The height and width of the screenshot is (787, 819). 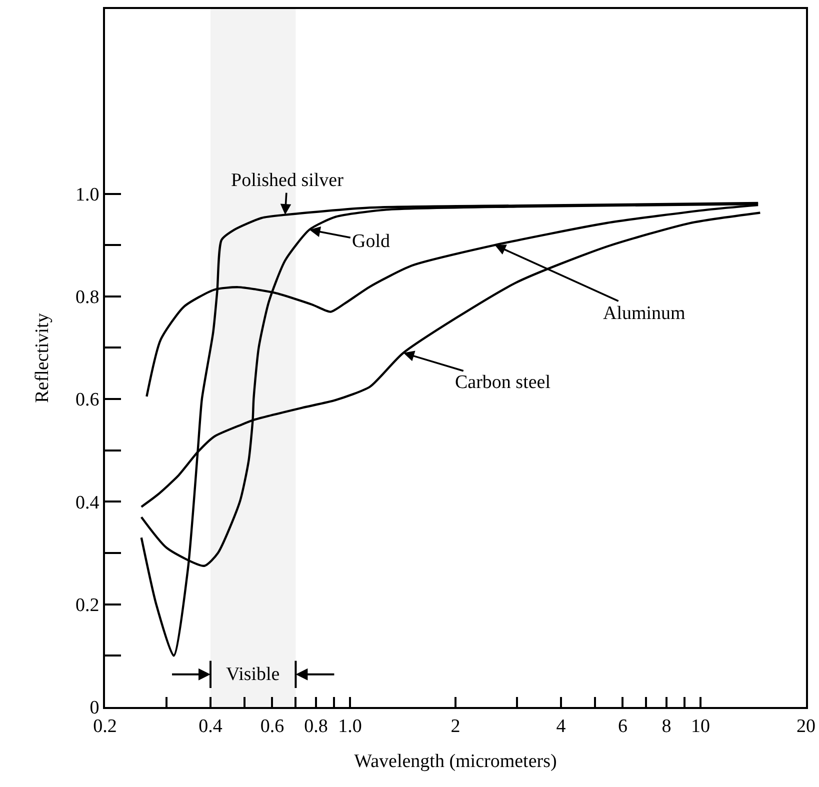 I want to click on band-label: Visible, so click(x=253, y=674).